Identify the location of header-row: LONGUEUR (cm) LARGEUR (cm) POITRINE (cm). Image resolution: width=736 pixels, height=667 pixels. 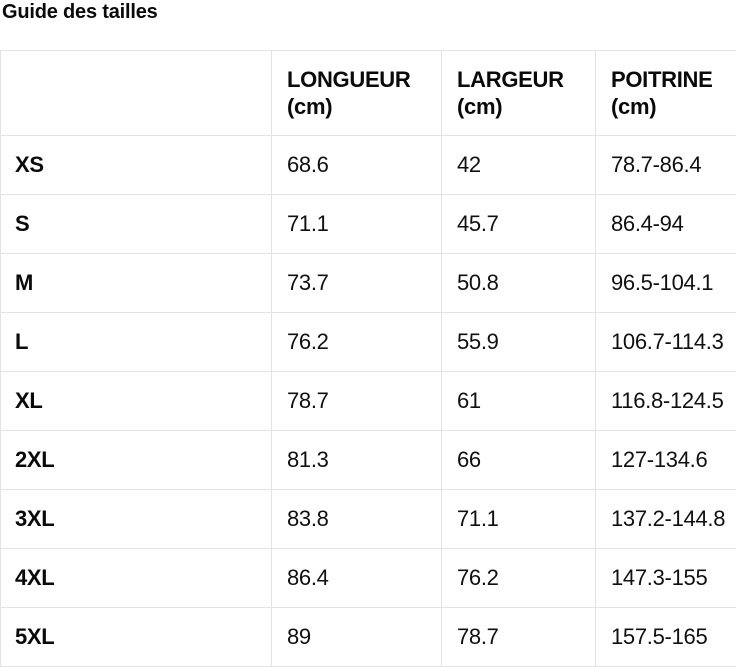
(368, 93).